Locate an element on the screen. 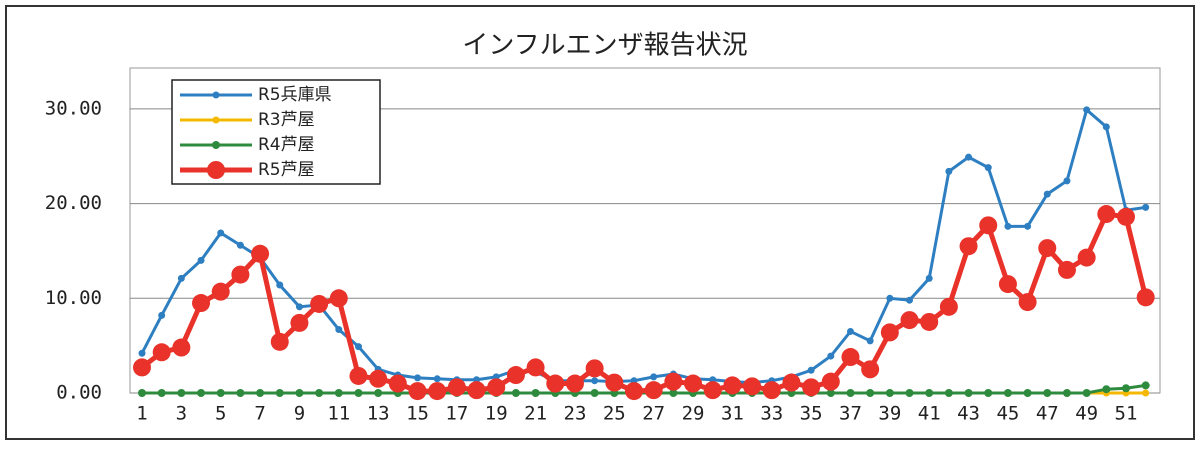 The image size is (1200, 449). x-tick-label: 21 is located at coordinates (535, 414).